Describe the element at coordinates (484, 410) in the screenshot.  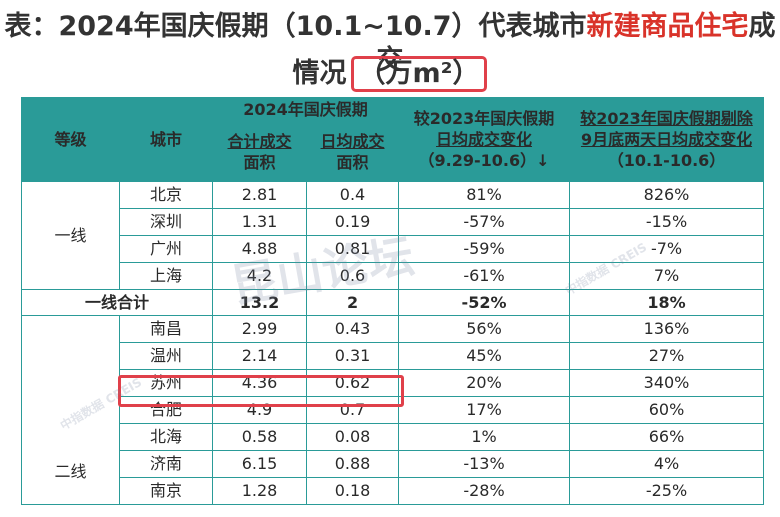
I see `chg1-cell: 17%` at that location.